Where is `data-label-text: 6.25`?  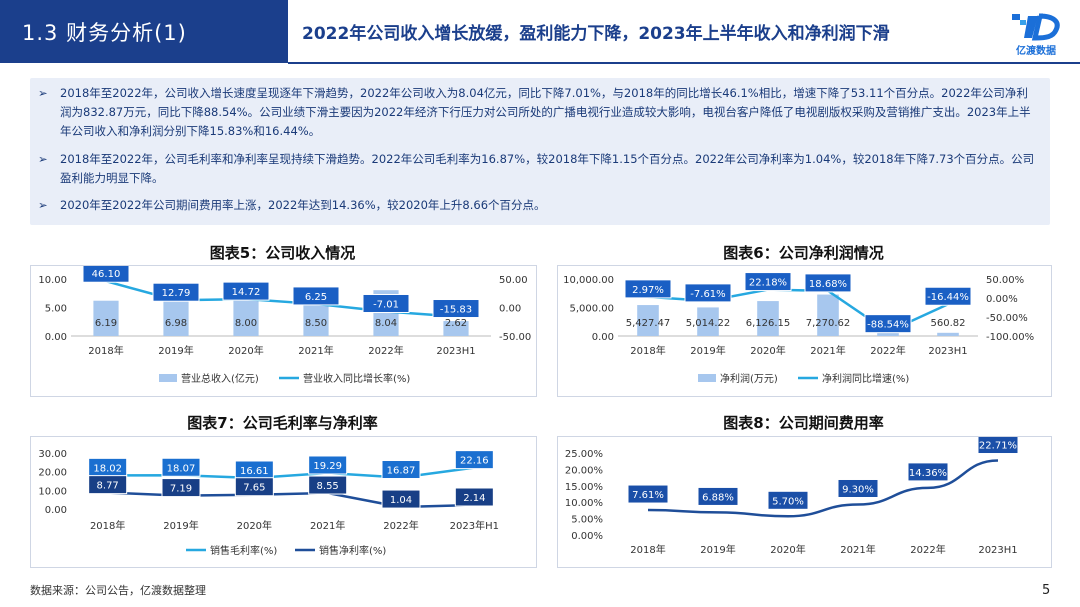
data-label-text: 6.25 is located at coordinates (316, 297).